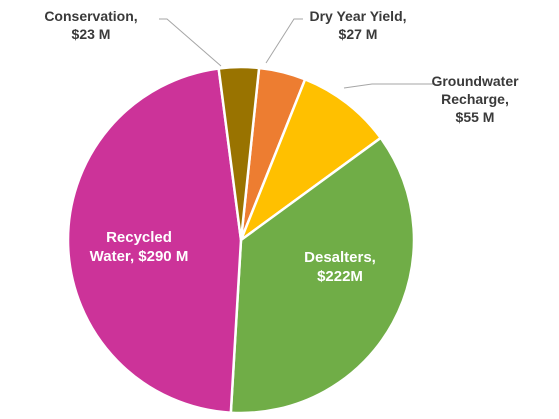 The height and width of the screenshot is (419, 559). I want to click on leader-line-dry-year-yield, so click(284, 41).